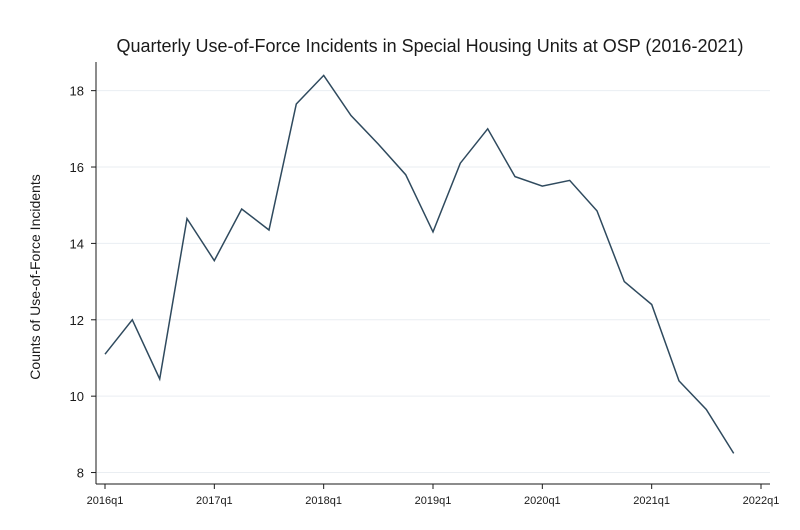 Image resolution: width=800 pixels, height=530 pixels. I want to click on x-tick-label-2021q1: 2021q1, so click(651, 501).